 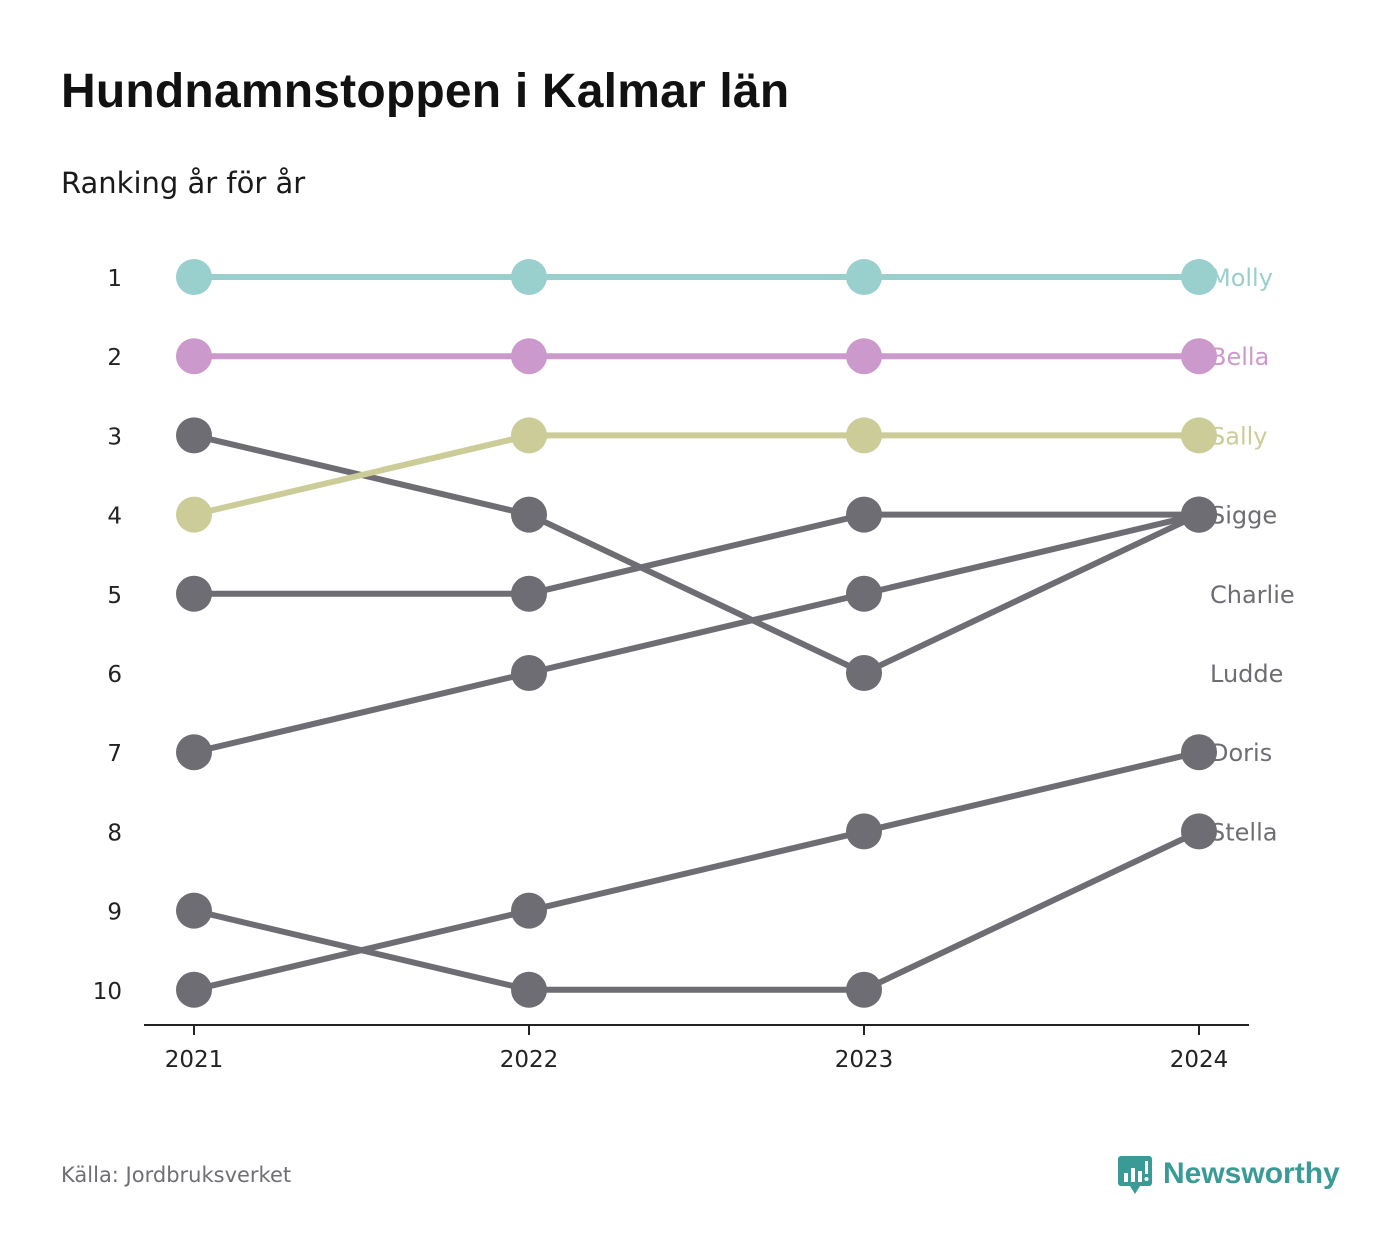 What do you see at coordinates (864, 673) in the screenshot?
I see `point-ludde-2023` at bounding box center [864, 673].